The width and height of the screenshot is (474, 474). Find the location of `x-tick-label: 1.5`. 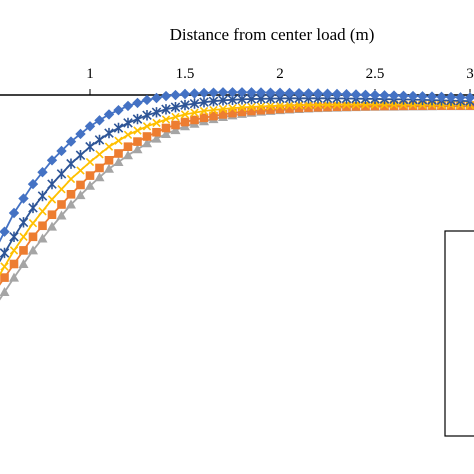

x-tick-label: 1.5 is located at coordinates (185, 74).